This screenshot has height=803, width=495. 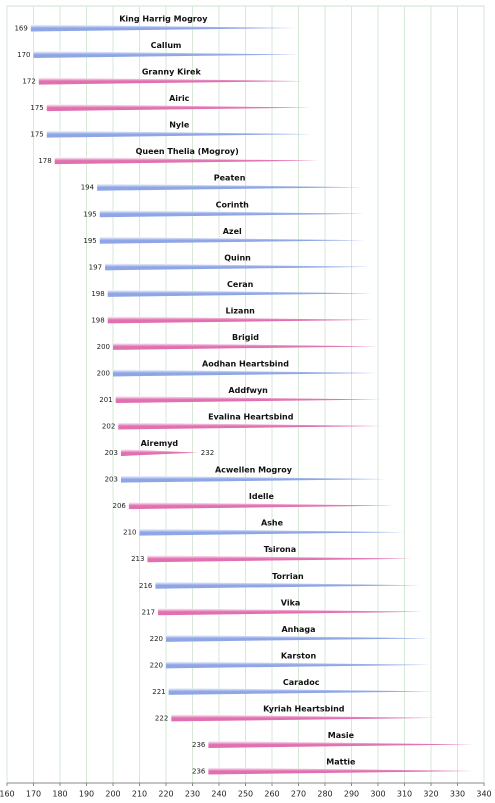 What do you see at coordinates (139, 794) in the screenshot?
I see `x-tick-label: 210` at bounding box center [139, 794].